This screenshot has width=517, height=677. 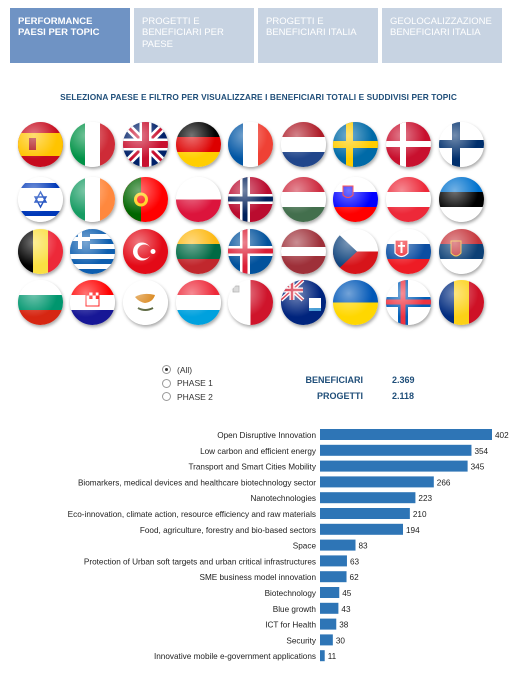 I want to click on phase-filter: (All) PHASE 1 PHASE 2, so click(x=187, y=383).